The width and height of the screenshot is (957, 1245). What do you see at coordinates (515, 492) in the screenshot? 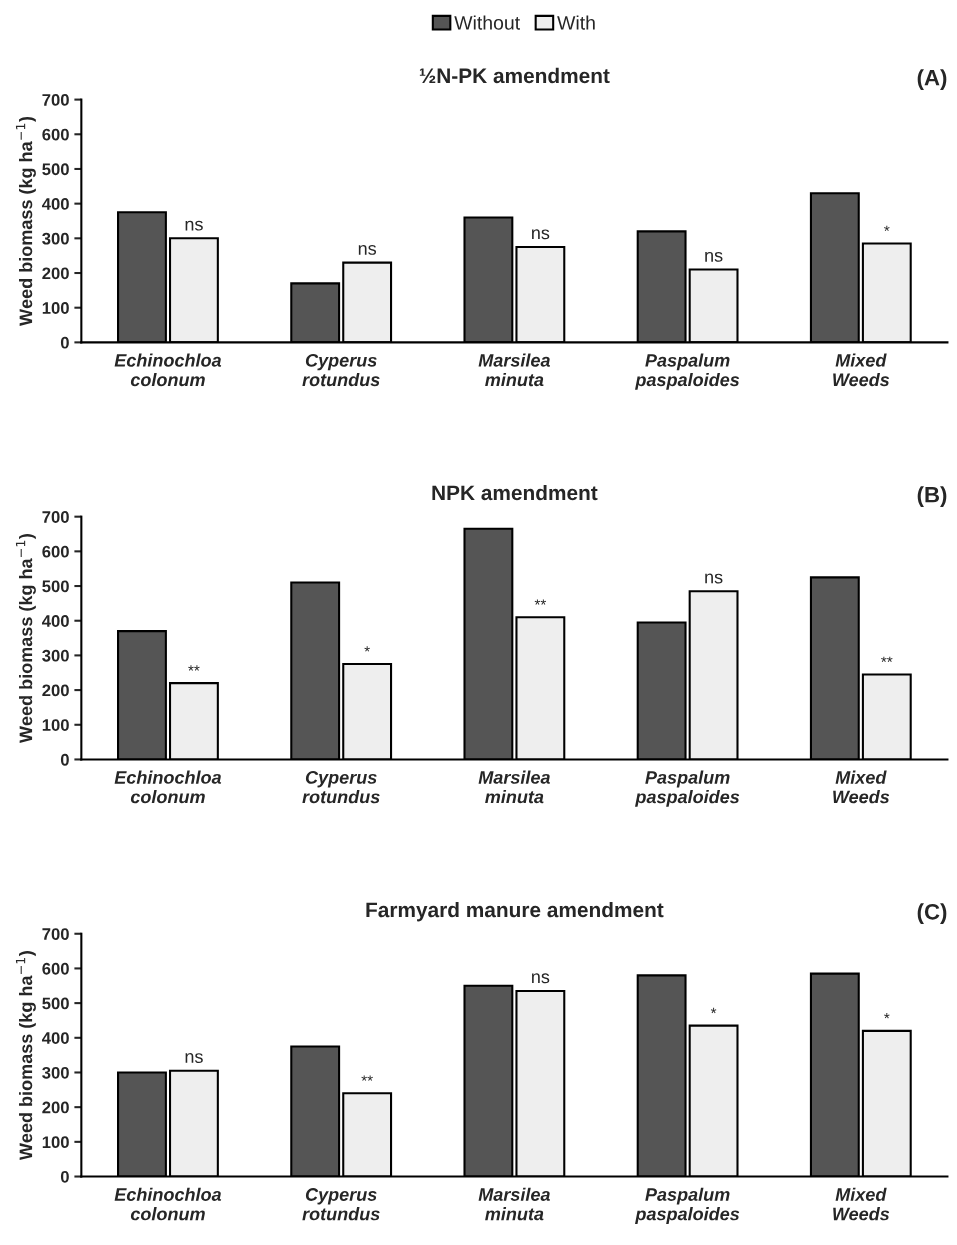
I see `chart-title: NPK amendment` at bounding box center [515, 492].